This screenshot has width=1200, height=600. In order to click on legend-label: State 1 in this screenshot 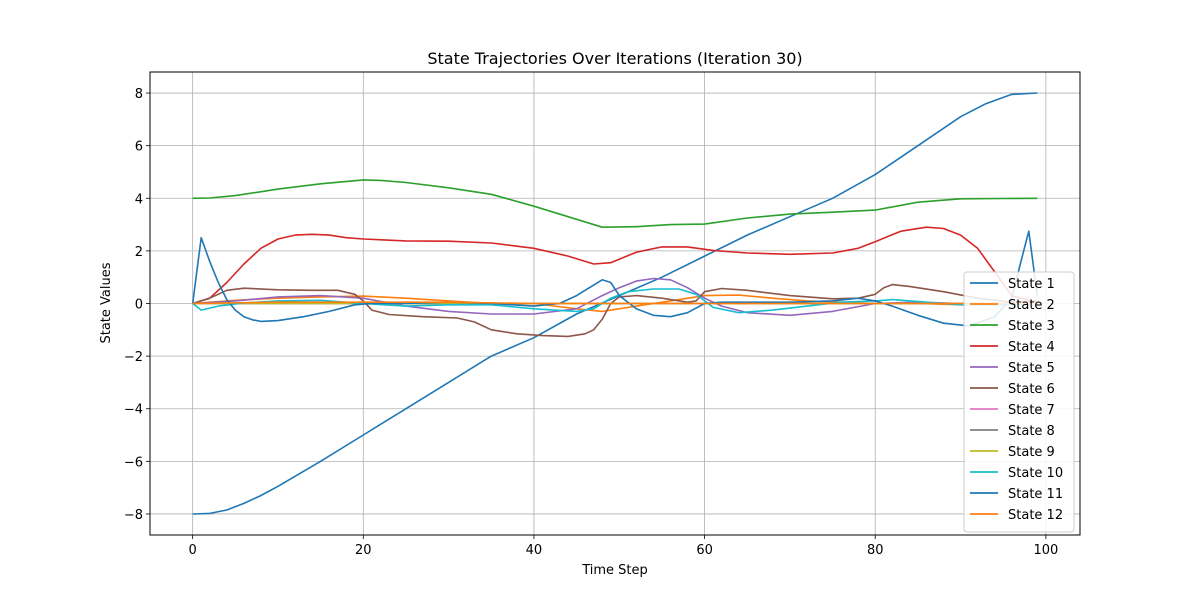, I will do `click(1031, 284)`.